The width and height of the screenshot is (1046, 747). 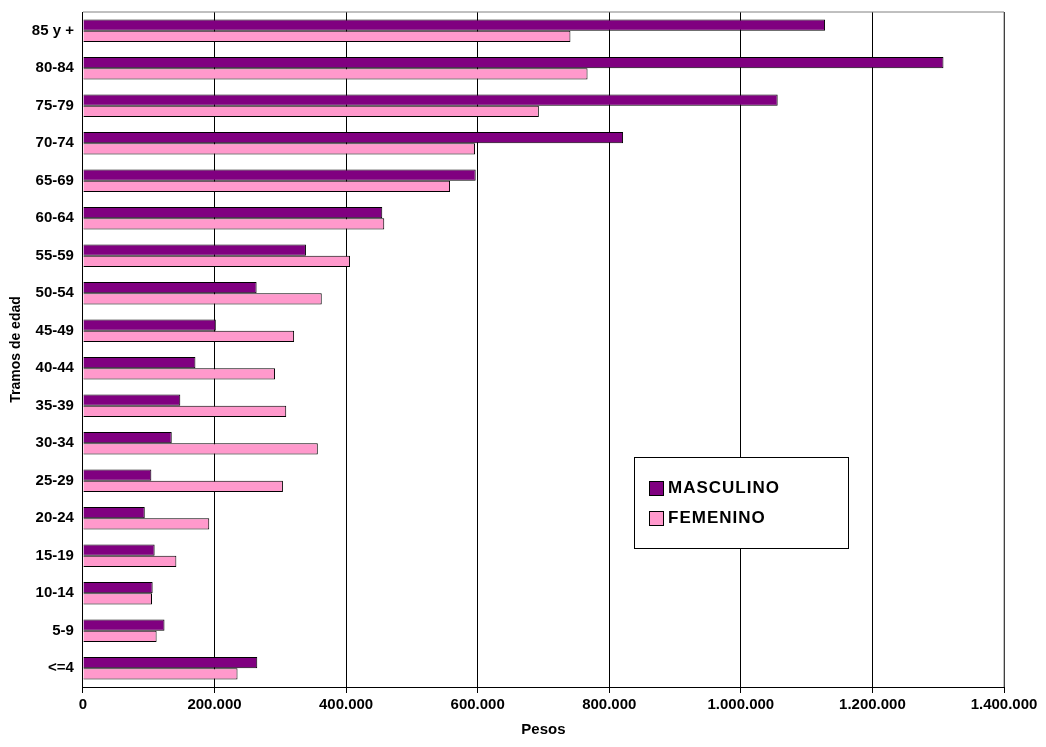 What do you see at coordinates (717, 518) in the screenshot?
I see `legend-label: FEMENINO` at bounding box center [717, 518].